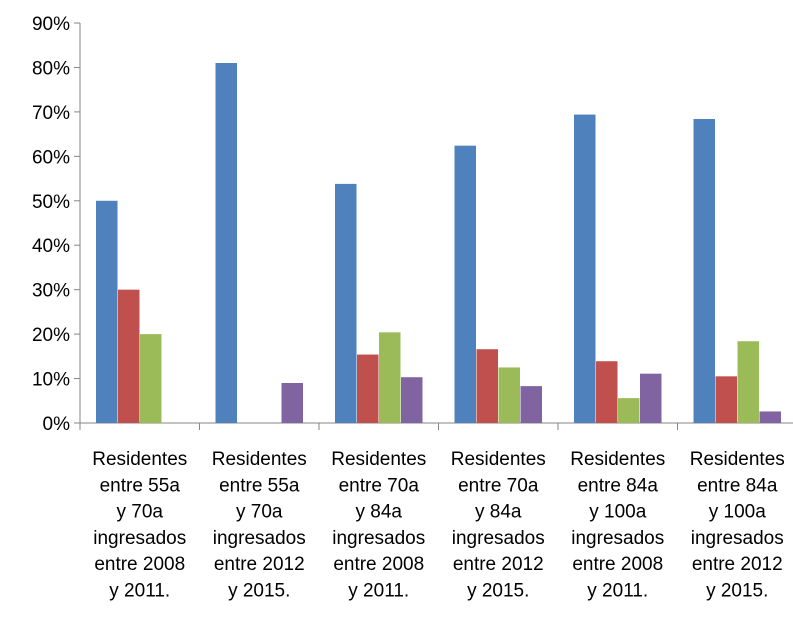 This screenshot has height=639, width=793. I want to click on y-tick-label: 20%, so click(51, 335).